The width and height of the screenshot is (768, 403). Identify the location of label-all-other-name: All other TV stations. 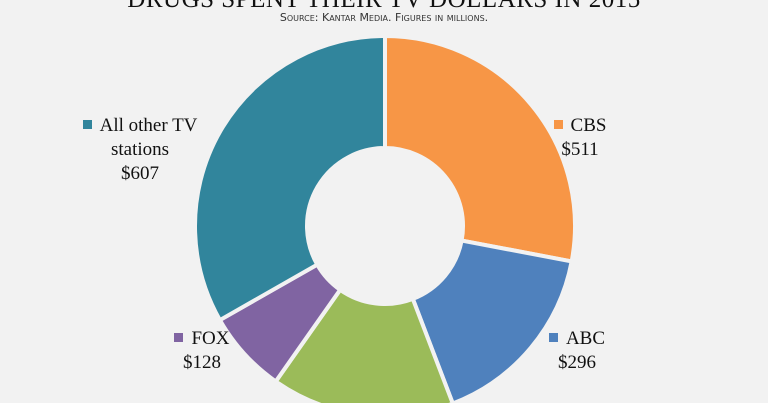
(148, 137).